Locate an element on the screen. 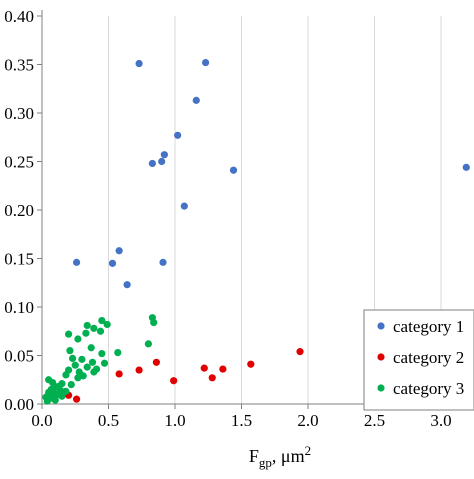  y-tick-label-5: 0.25 is located at coordinates (19, 162).